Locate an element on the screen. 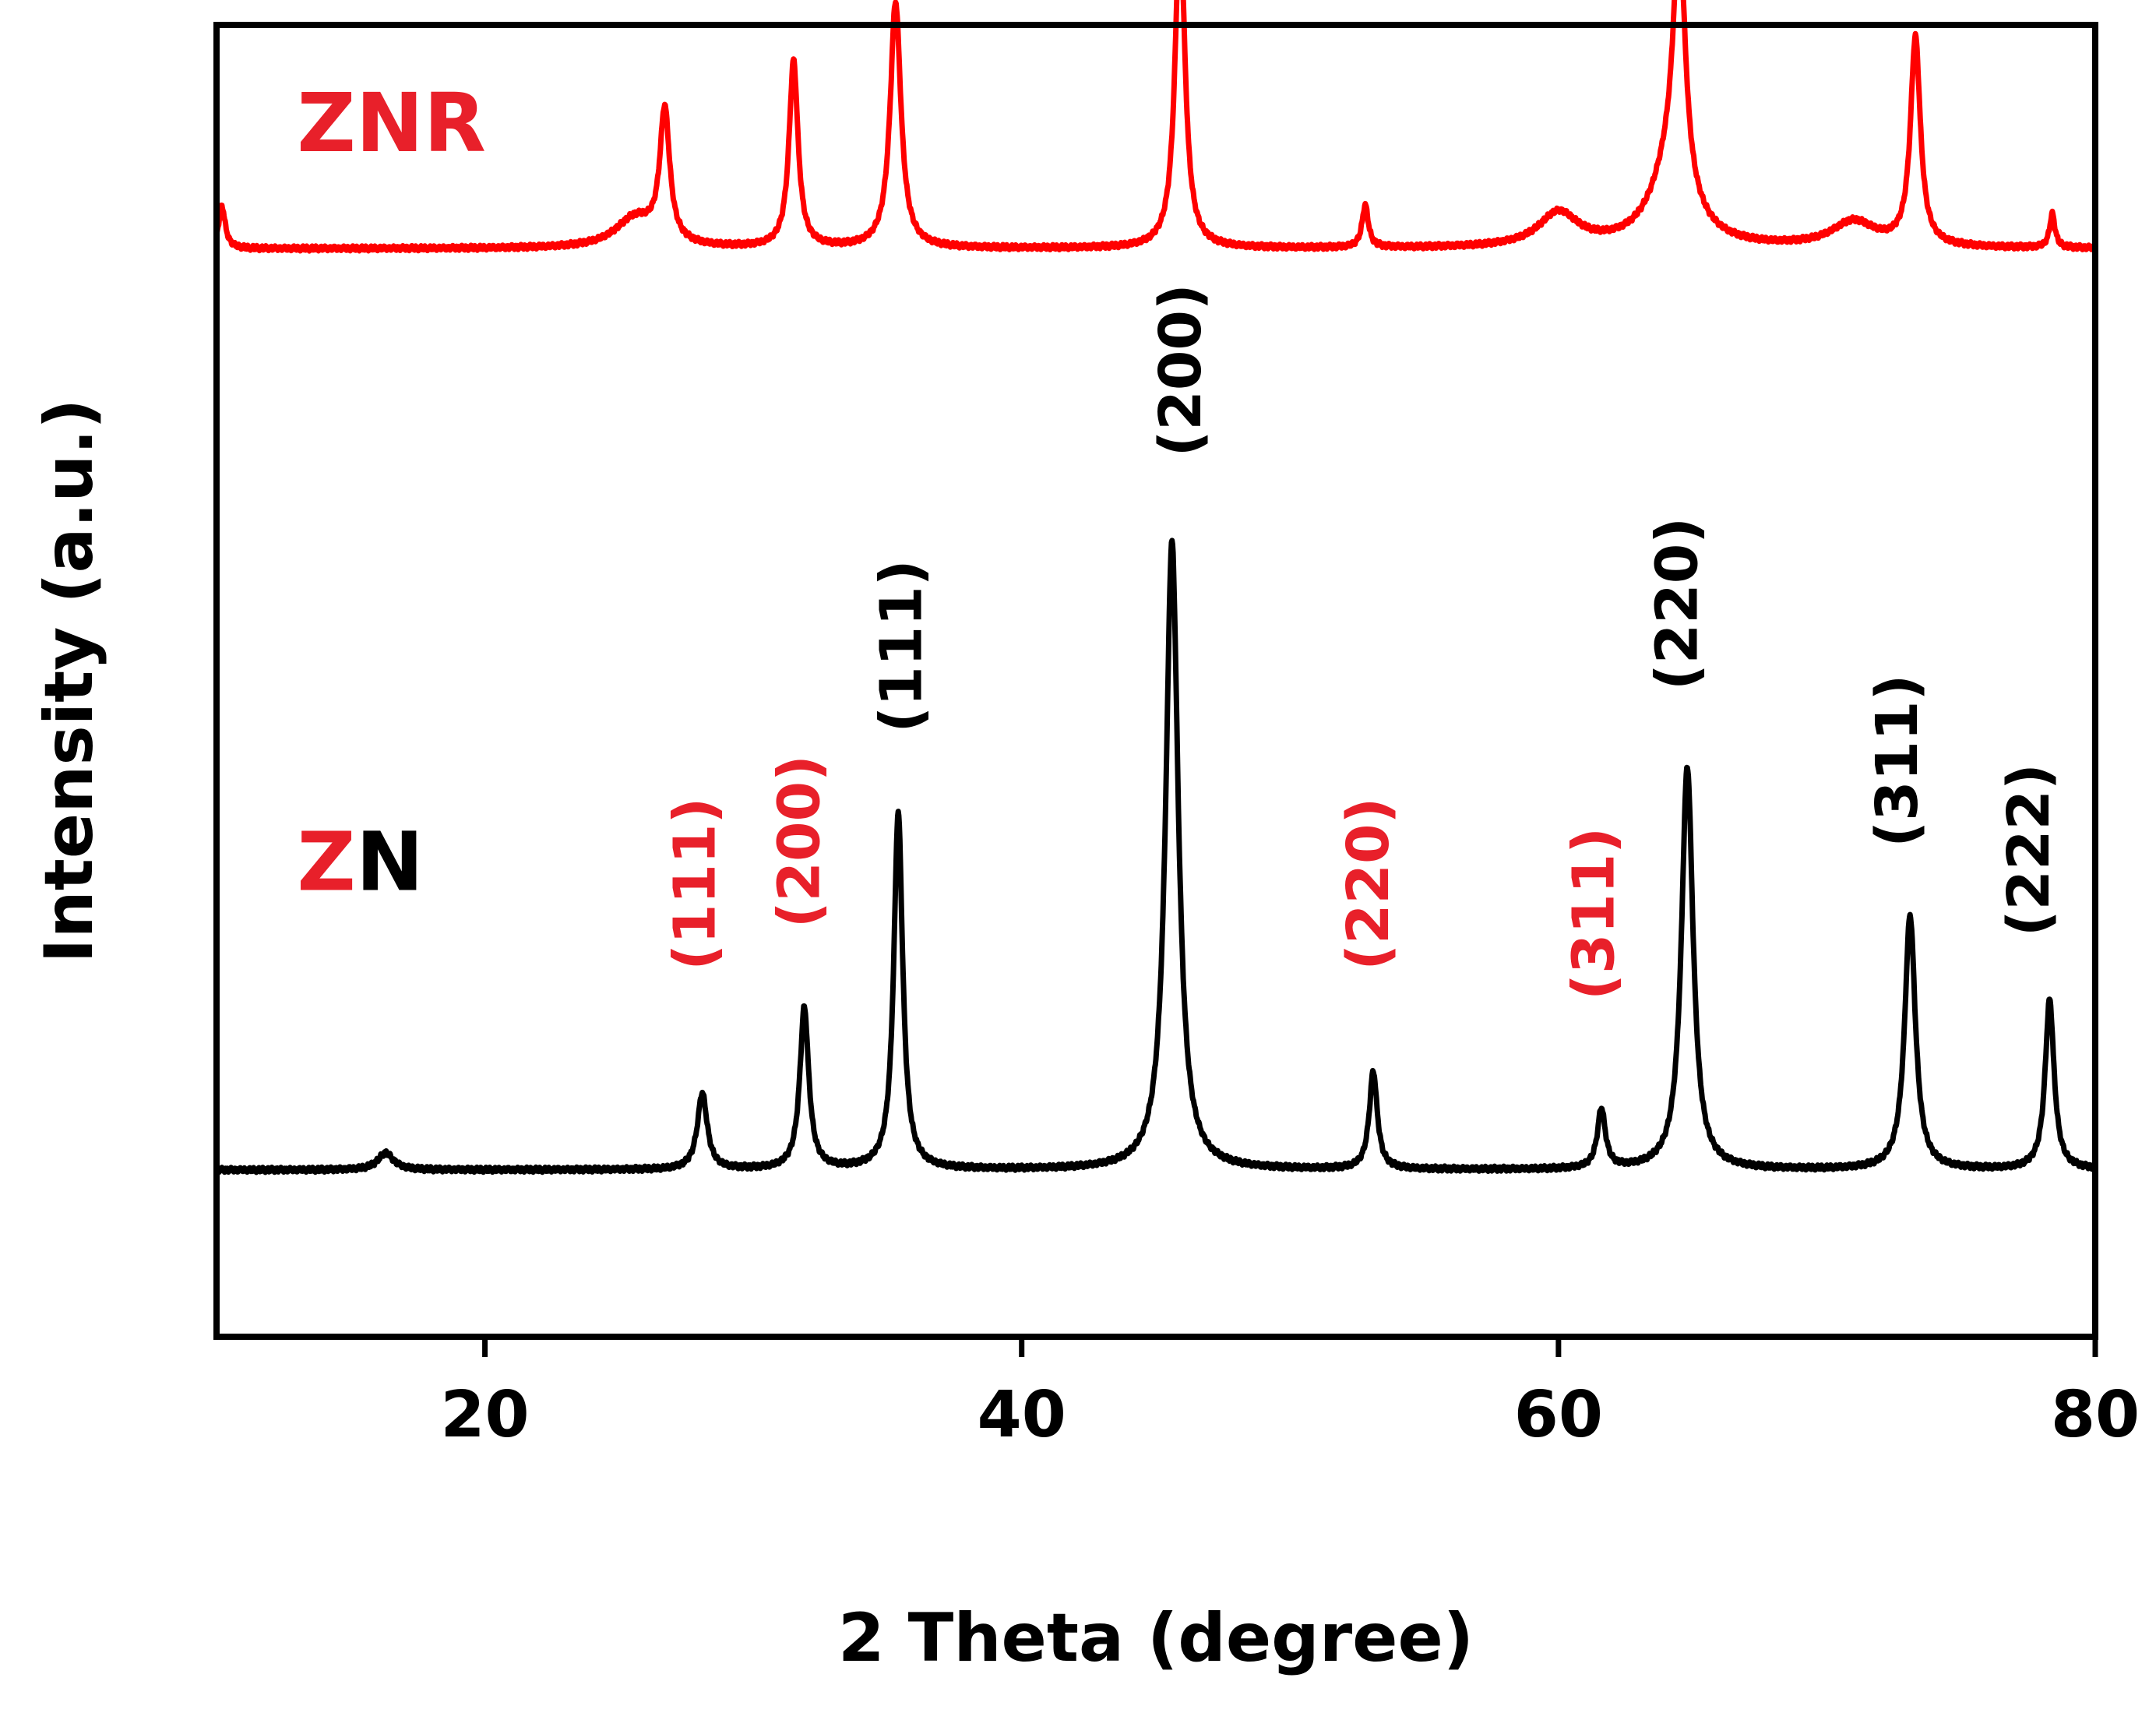  x-tick-label: 40 is located at coordinates (1022, 1415).